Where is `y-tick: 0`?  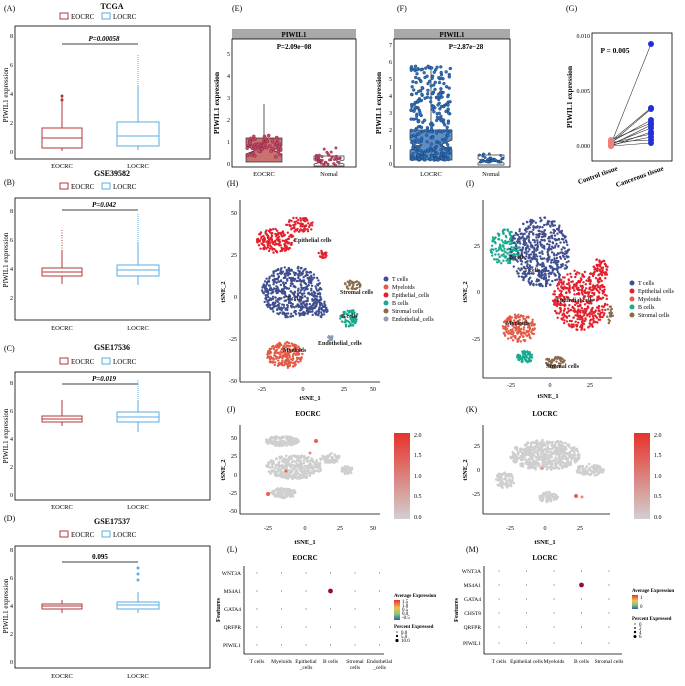
y-tick: 0 is located at coordinates (11, 496).